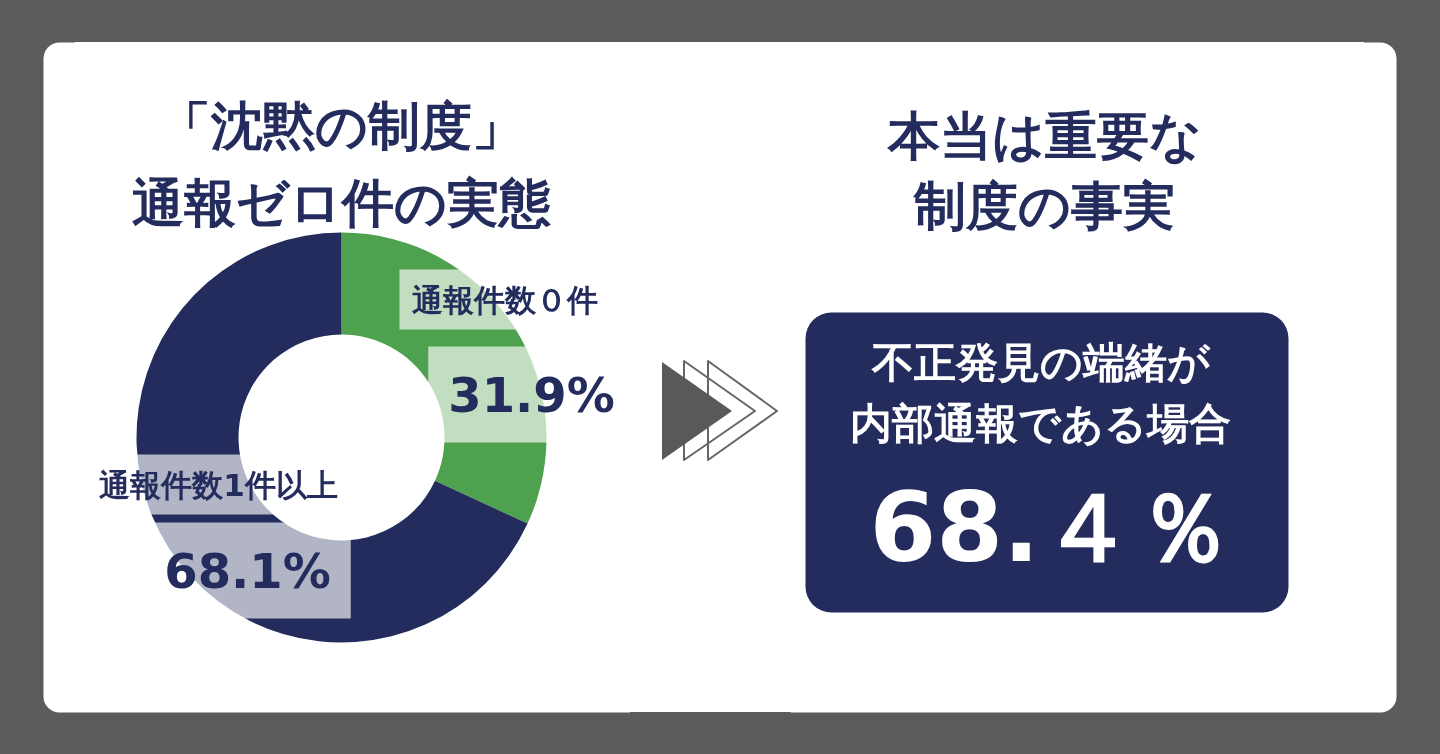  What do you see at coordinates (1043, 170) in the screenshot?
I see `text: 本当は重要な制度の事実` at bounding box center [1043, 170].